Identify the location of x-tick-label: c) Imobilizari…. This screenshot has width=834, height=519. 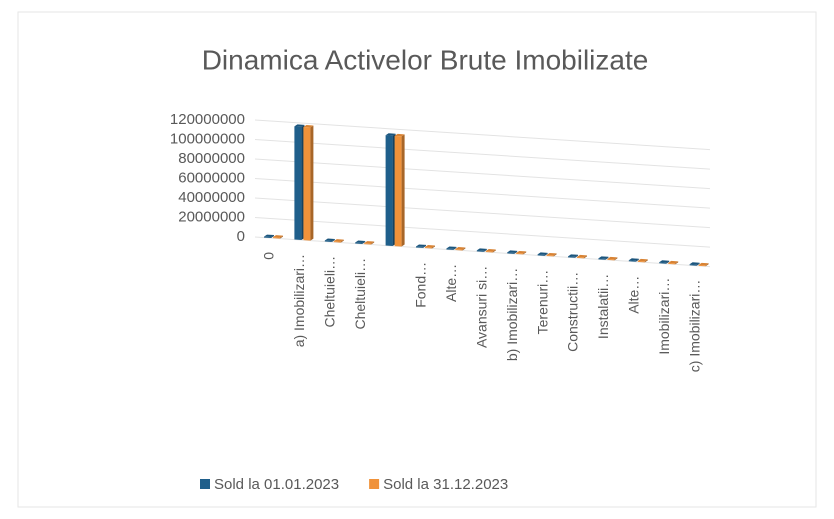
(694, 326).